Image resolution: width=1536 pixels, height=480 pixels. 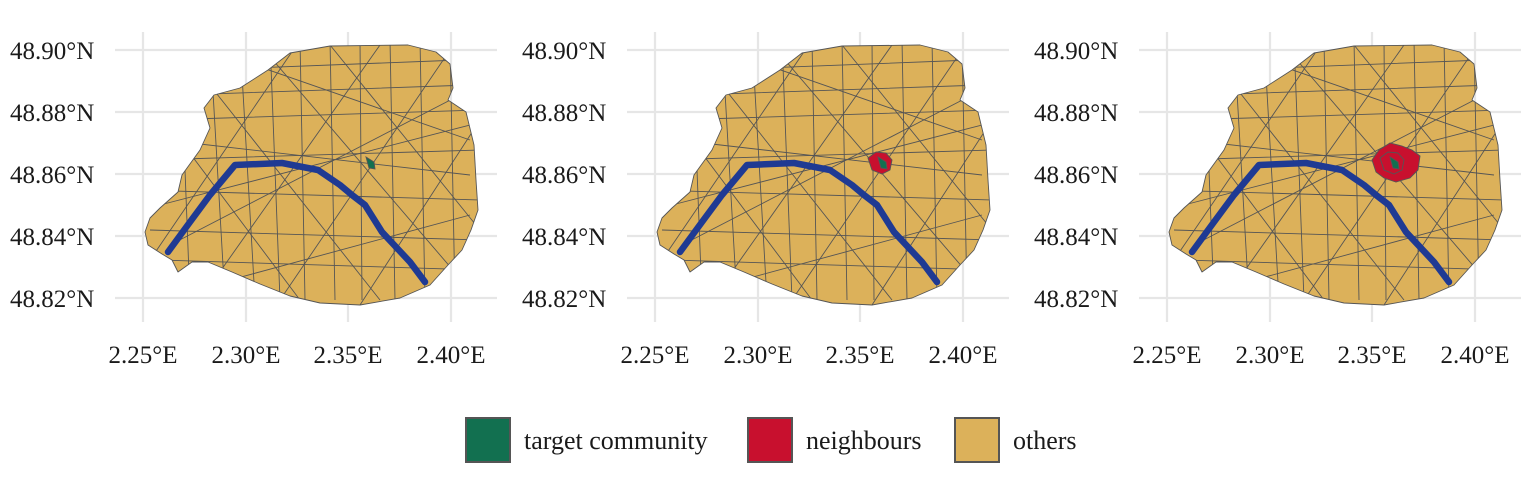 I want to click on legend-label: neighbours, so click(x=864, y=440).